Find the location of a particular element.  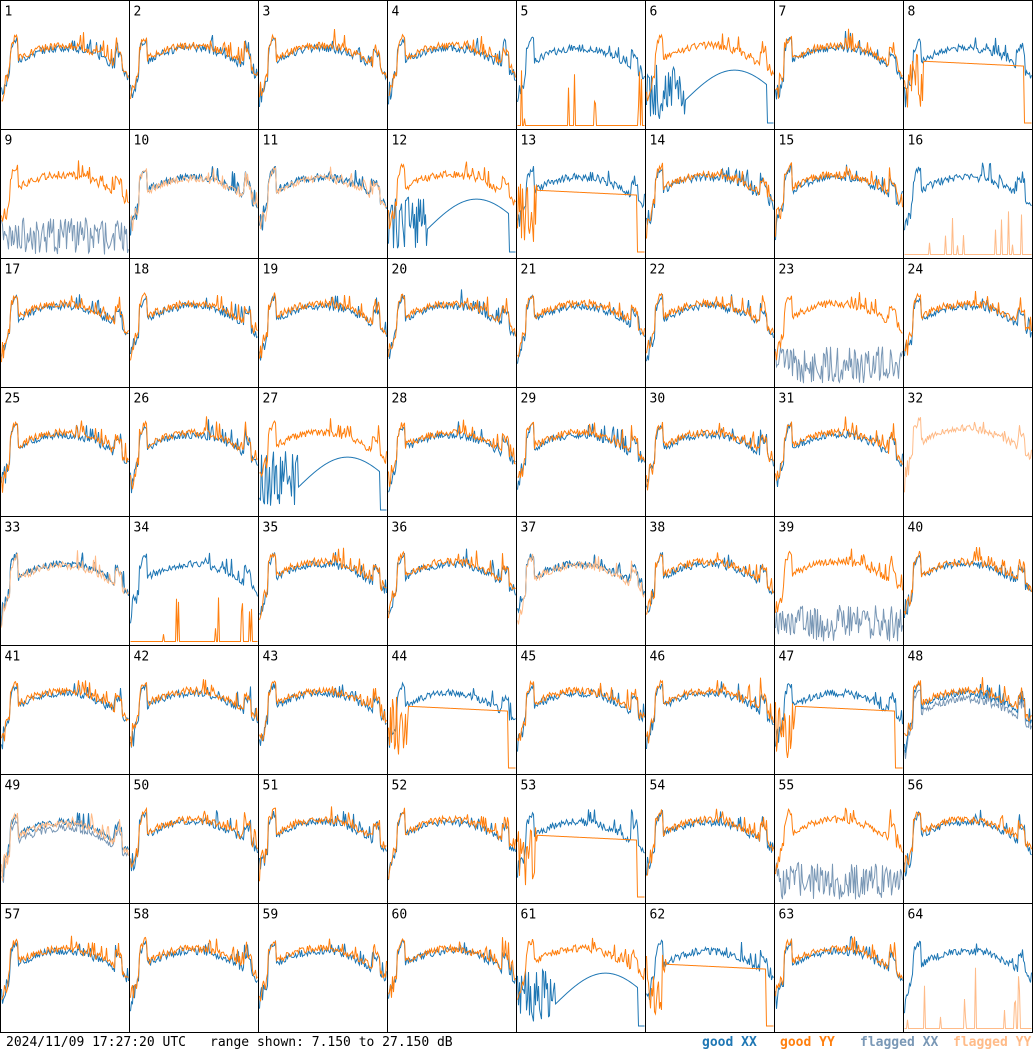

panel-39: 39 is located at coordinates (839, 581).